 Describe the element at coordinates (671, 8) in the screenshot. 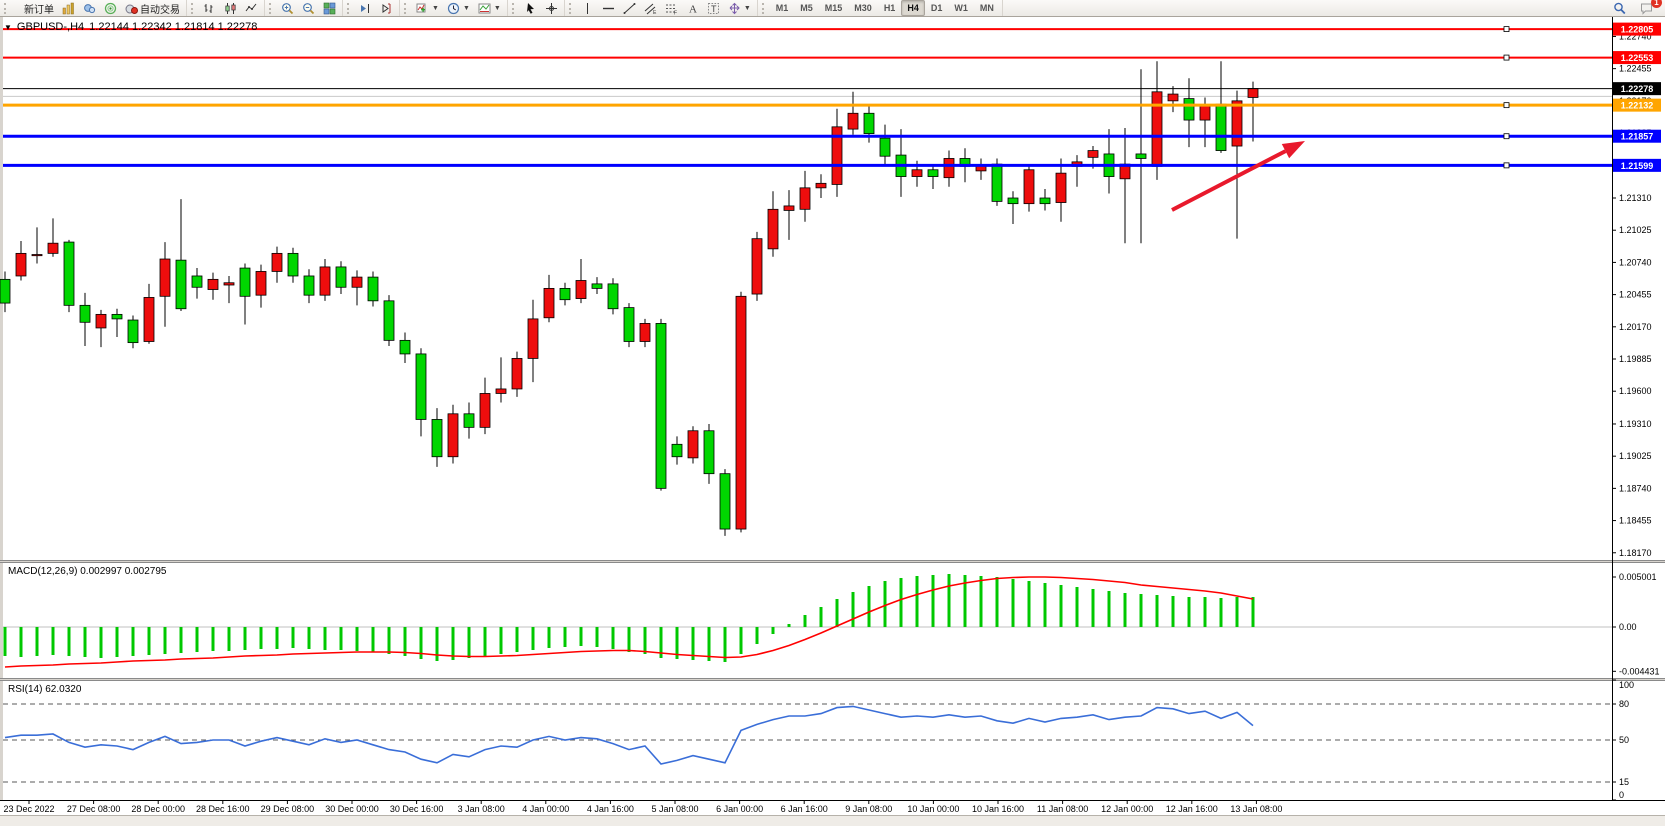

I see `fibonacci-button: F` at that location.